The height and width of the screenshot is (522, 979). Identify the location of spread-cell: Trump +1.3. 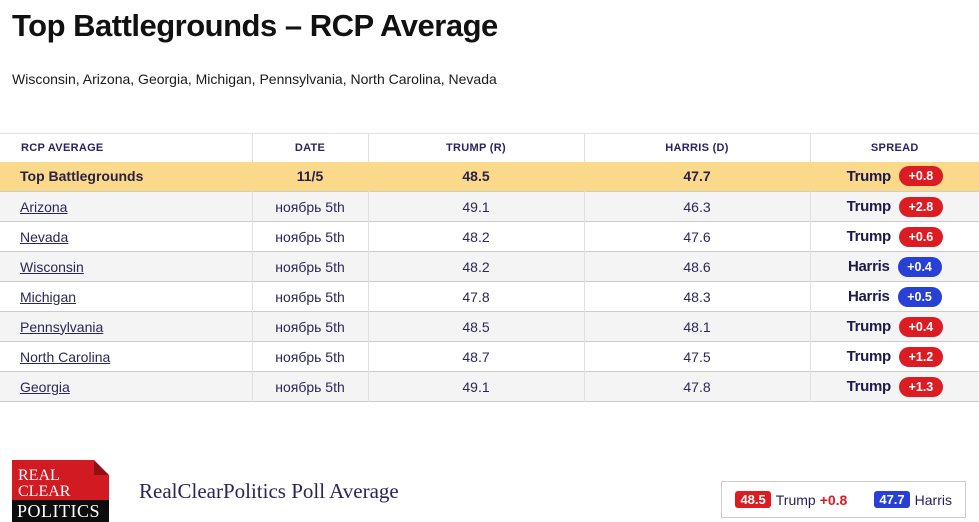
(894, 386).